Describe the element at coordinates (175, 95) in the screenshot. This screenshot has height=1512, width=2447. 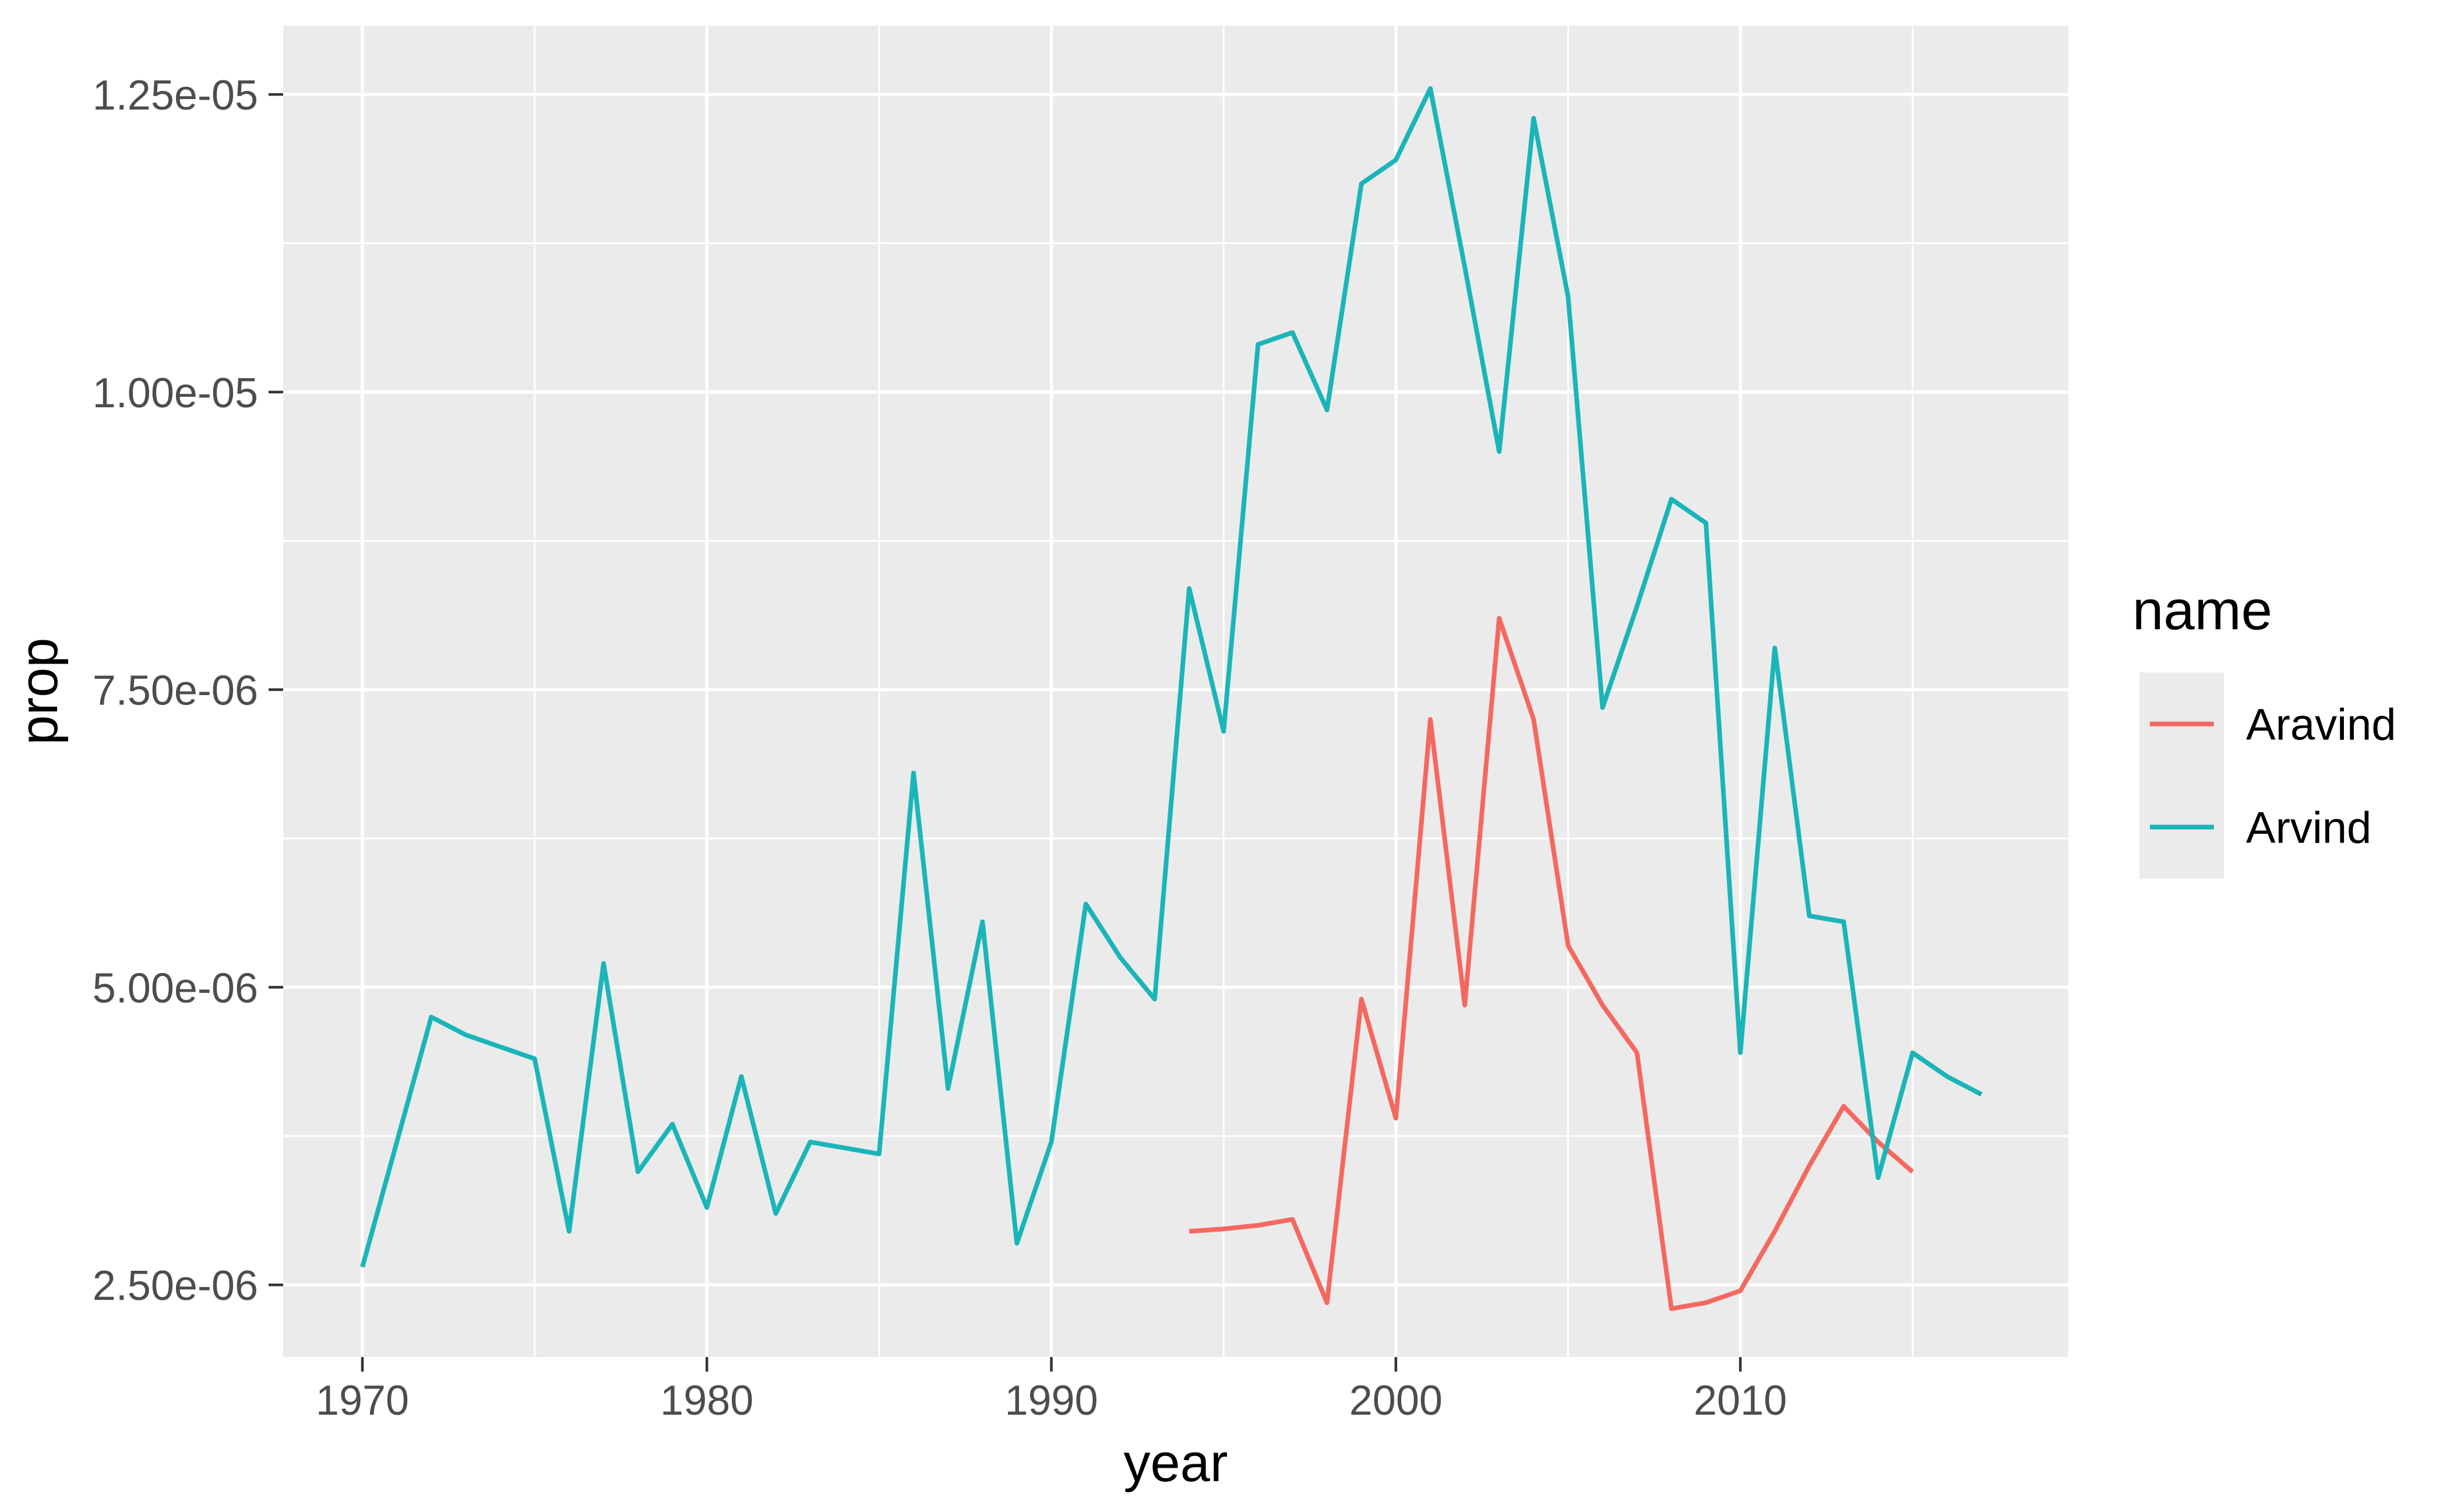
I see `y-tick-label: 1.25e-05` at that location.